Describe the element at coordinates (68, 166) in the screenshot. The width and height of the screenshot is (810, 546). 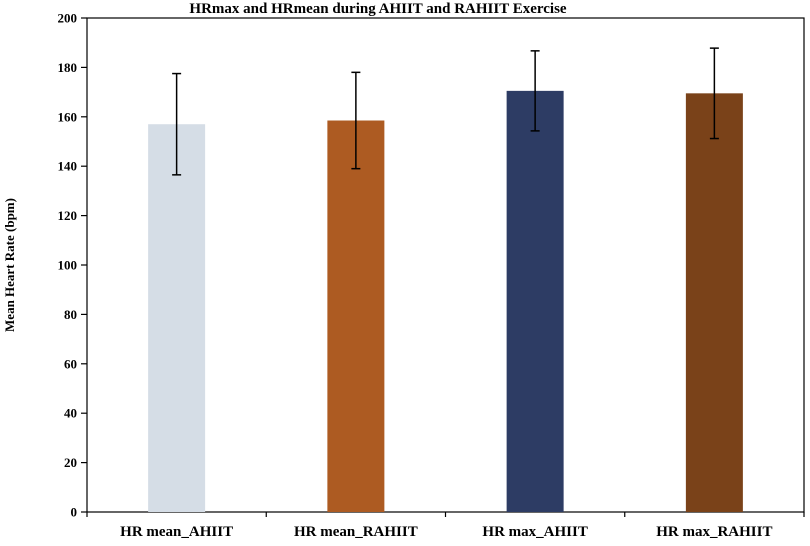
I see `y-tick-label: 140` at that location.